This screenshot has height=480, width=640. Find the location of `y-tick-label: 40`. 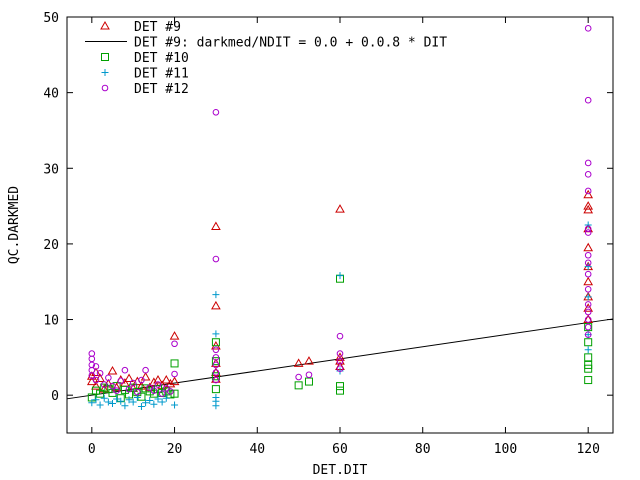

y-tick-label: 40 is located at coordinates (51, 94).